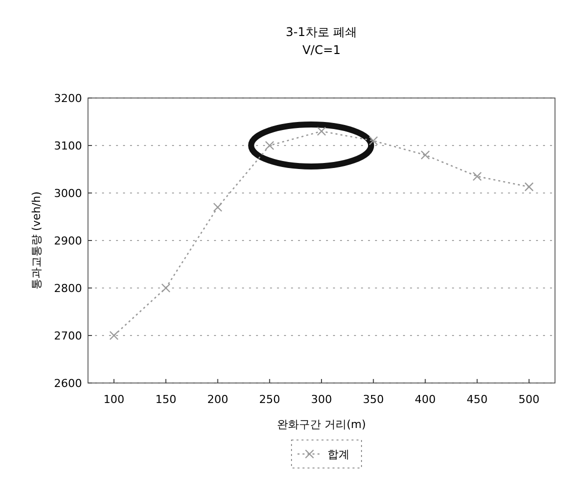 The image size is (561, 497). I want to click on x-tick-label: 250, so click(269, 399).